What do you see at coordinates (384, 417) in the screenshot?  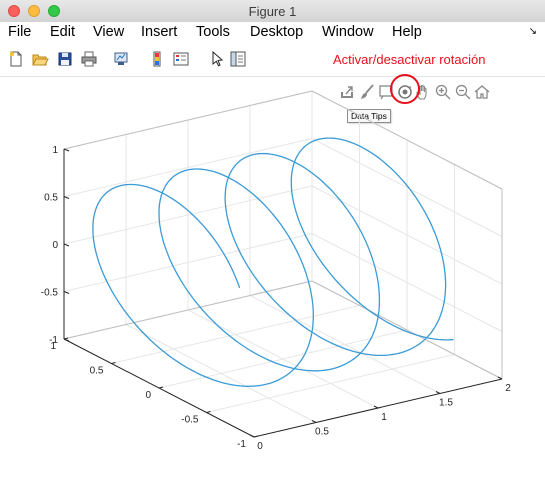 I see `x-tick-label: 1` at bounding box center [384, 417].